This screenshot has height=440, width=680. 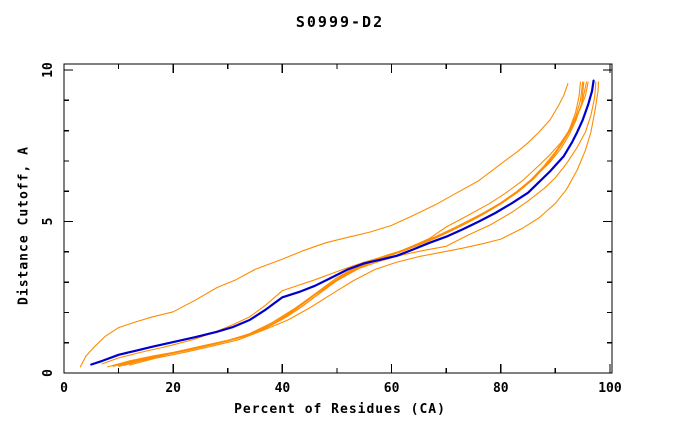 What do you see at coordinates (341, 388) in the screenshot?
I see `x-tick-labels: 0 20 40 60 80 100` at bounding box center [341, 388].